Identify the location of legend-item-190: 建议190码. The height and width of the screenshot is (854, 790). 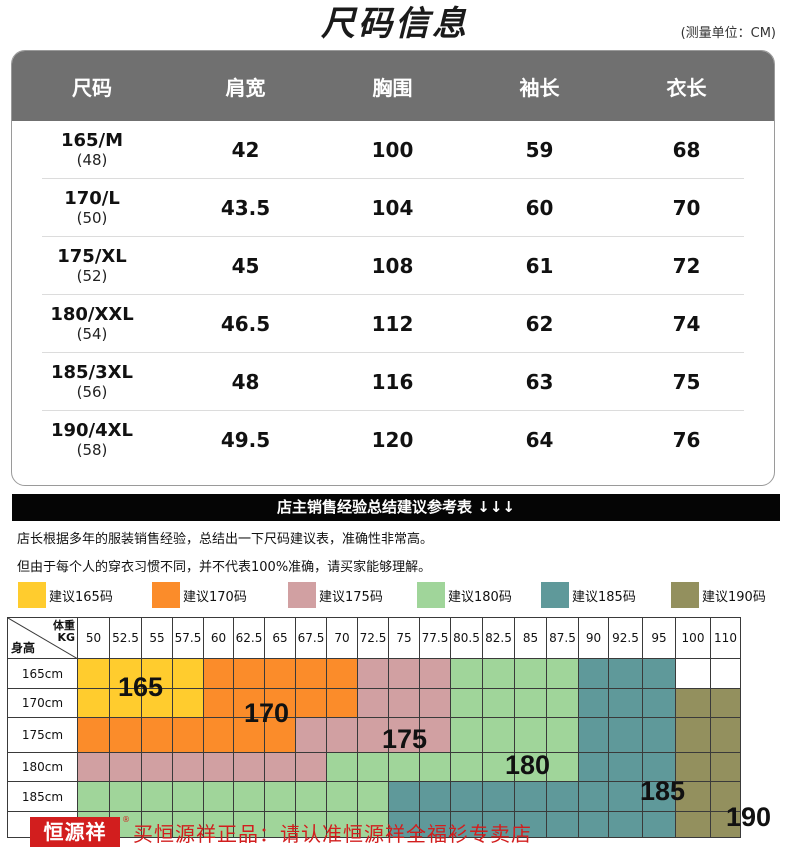
(718, 595).